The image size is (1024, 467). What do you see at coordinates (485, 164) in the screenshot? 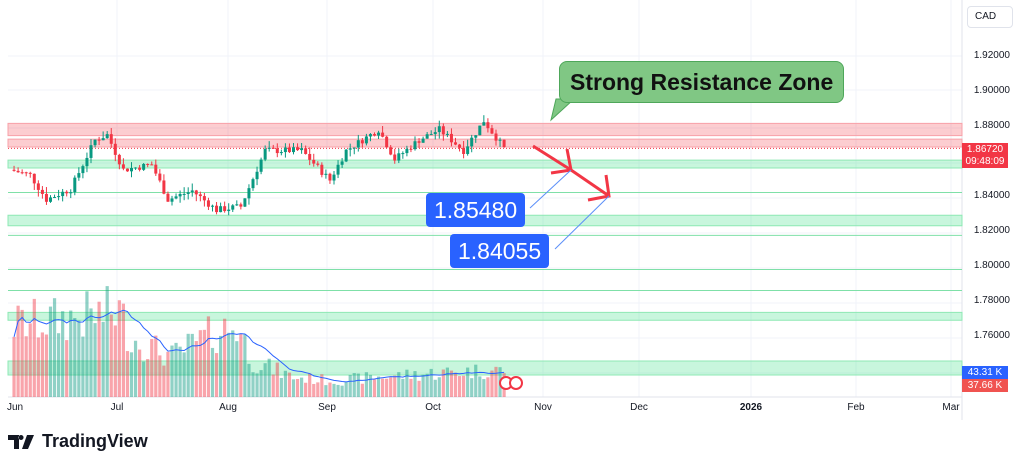
I see `support-zone` at bounding box center [485, 164].